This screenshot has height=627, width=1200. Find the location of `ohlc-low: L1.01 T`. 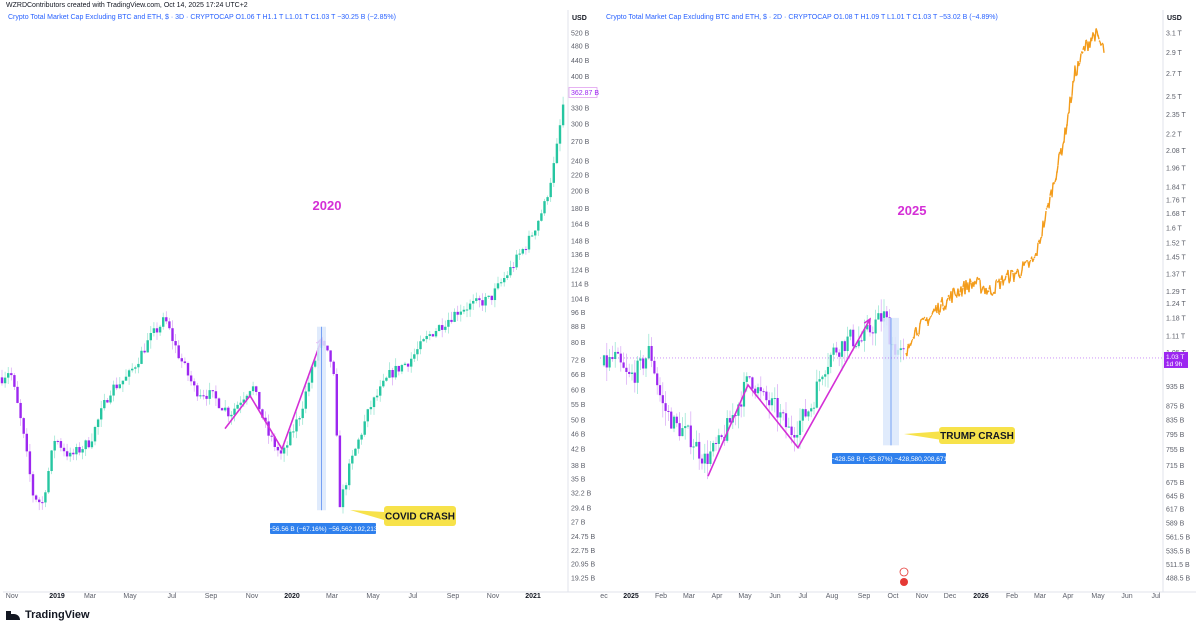

ohlc-low: L1.01 T is located at coordinates (899, 17).